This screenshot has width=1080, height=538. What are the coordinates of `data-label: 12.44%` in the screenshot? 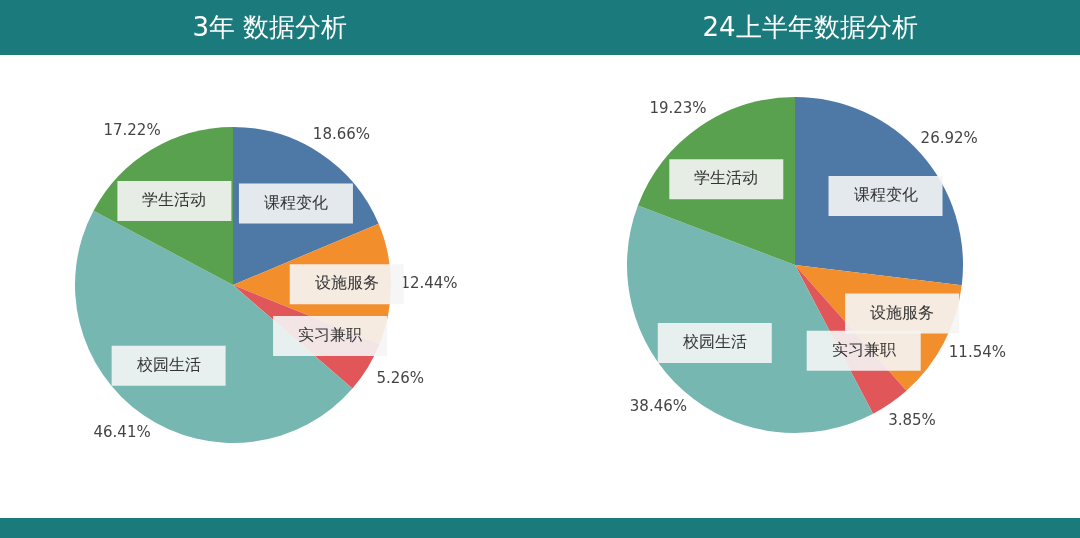 It's located at (429, 282).